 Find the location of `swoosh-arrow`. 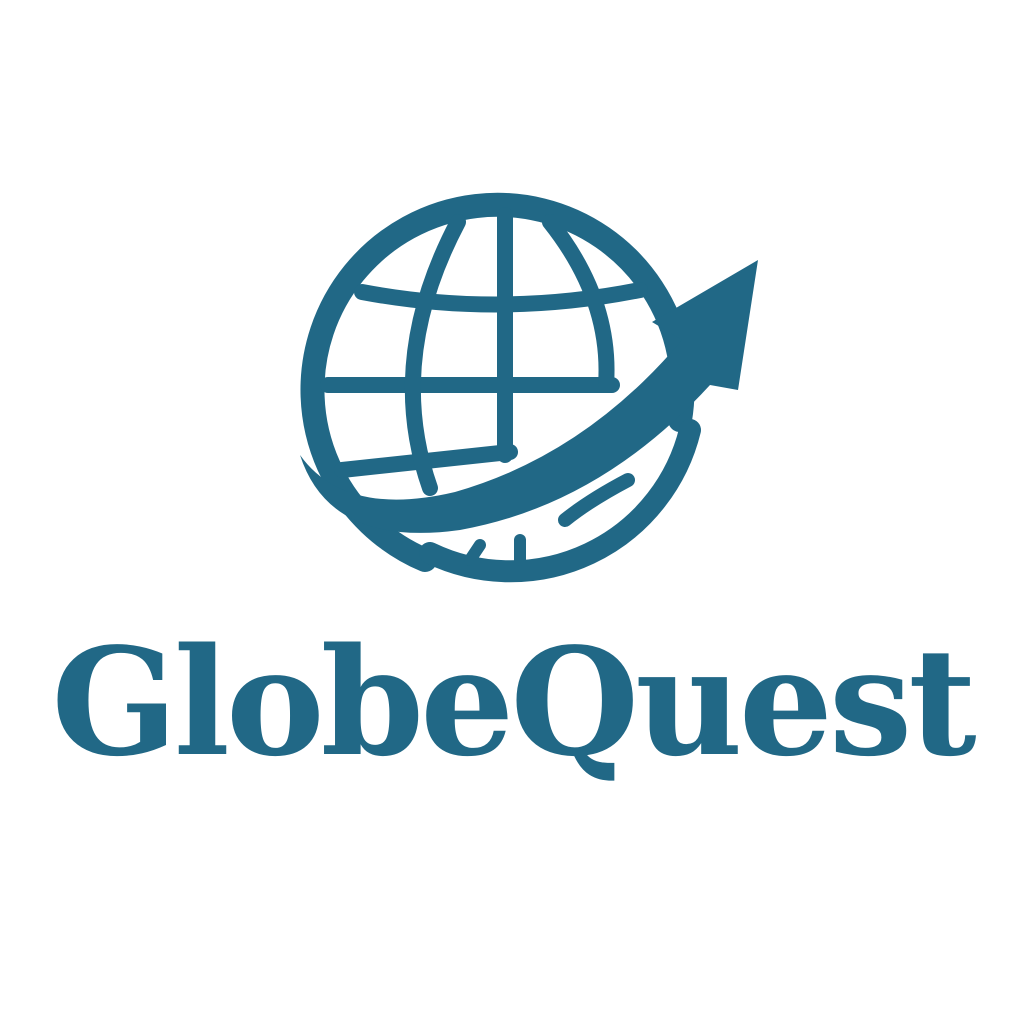

swoosh-arrow is located at coordinates (529, 396).